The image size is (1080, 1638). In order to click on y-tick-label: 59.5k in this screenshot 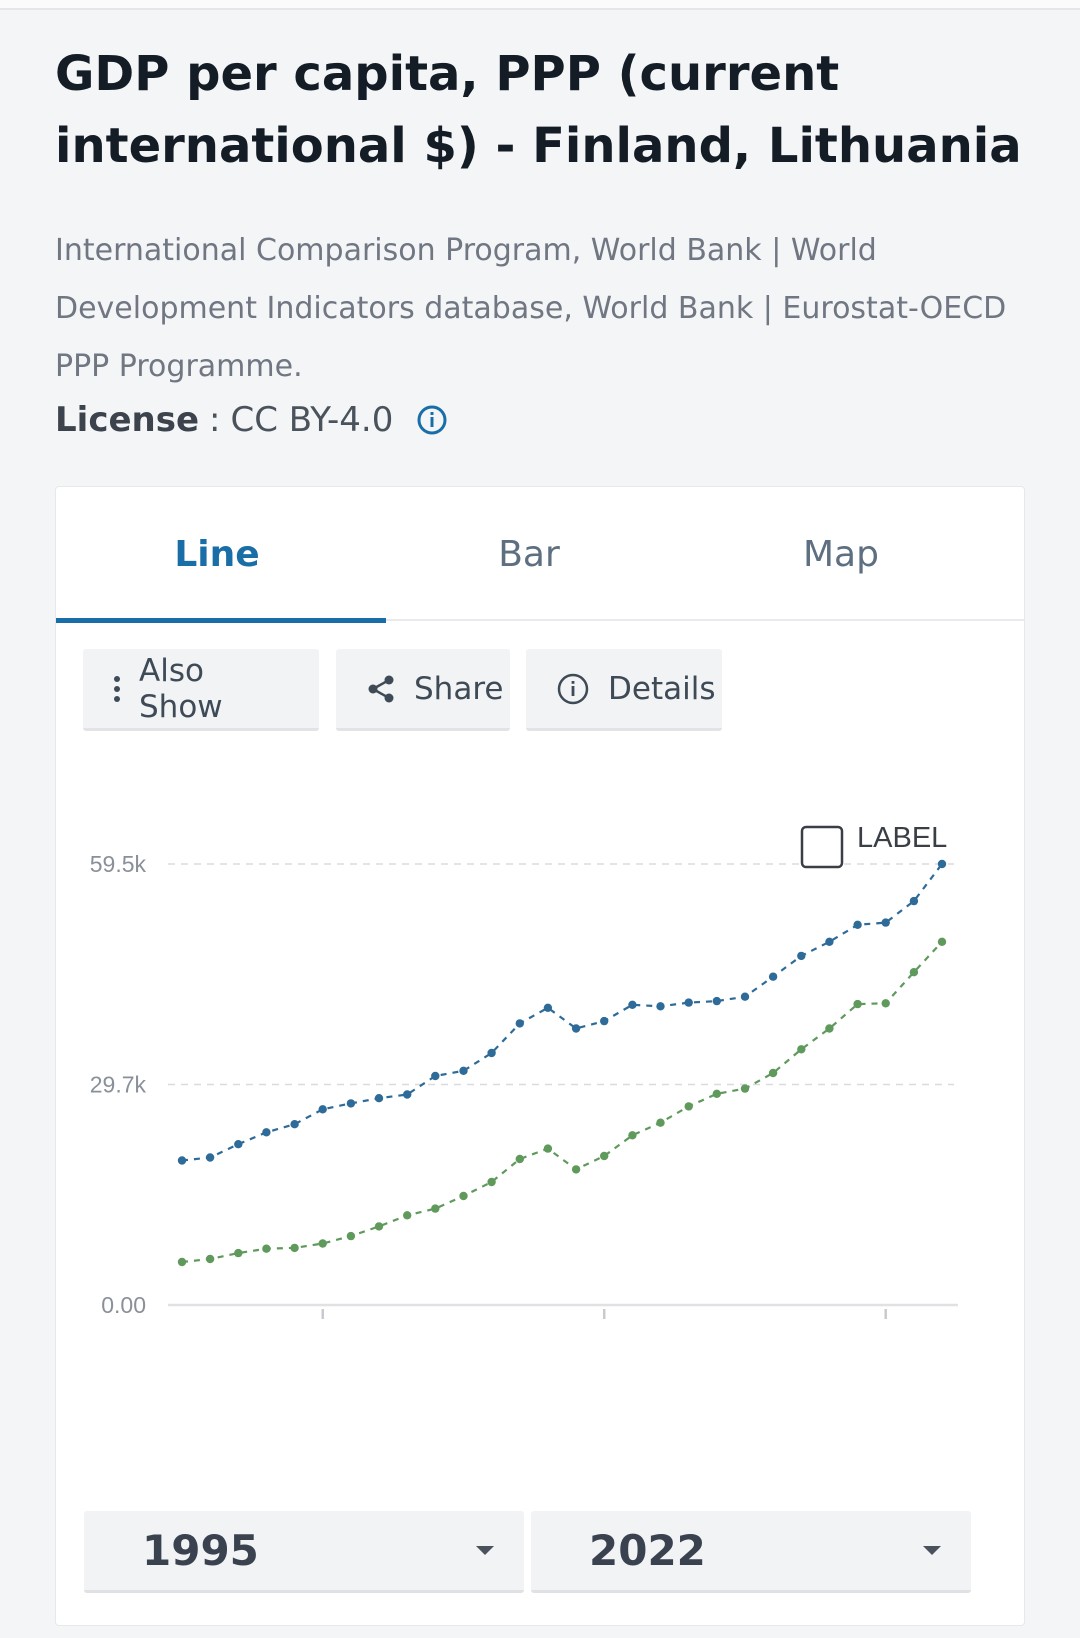, I will do `click(118, 864)`.